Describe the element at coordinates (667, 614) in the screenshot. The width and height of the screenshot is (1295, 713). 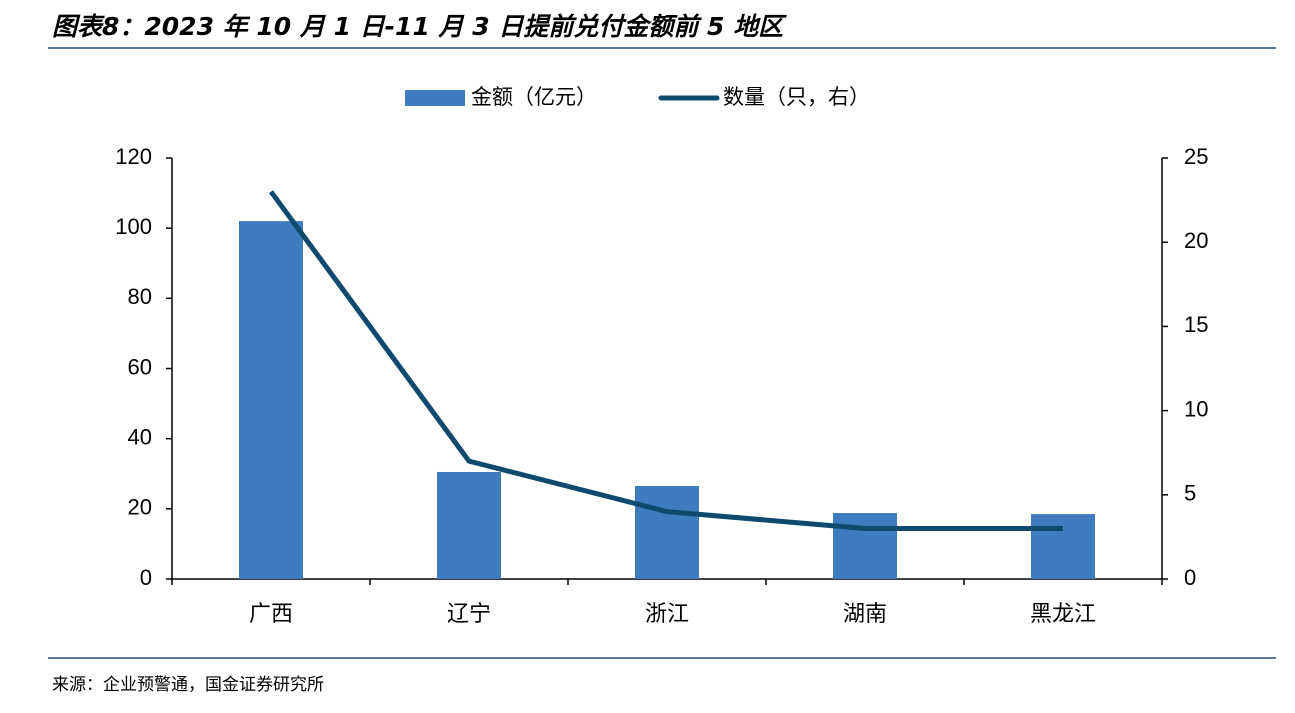
I see `x-tick-label: 浙江` at that location.